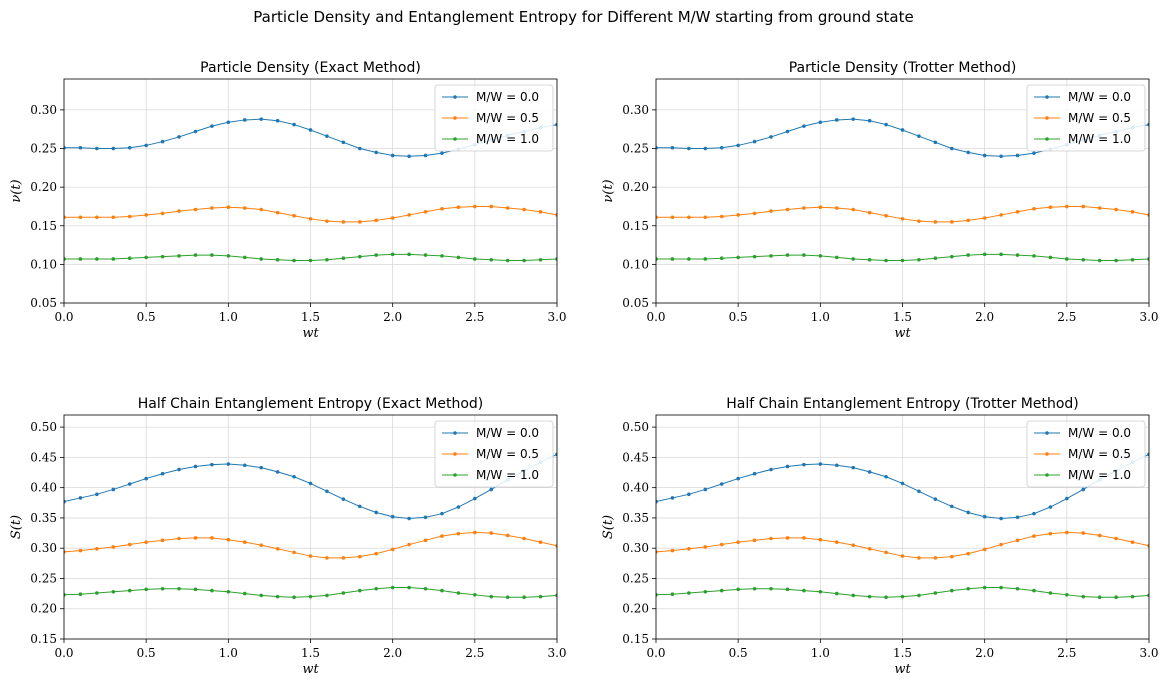  I want to click on legend-label-m-0-5: M/W = 0.5, so click(1099, 118).